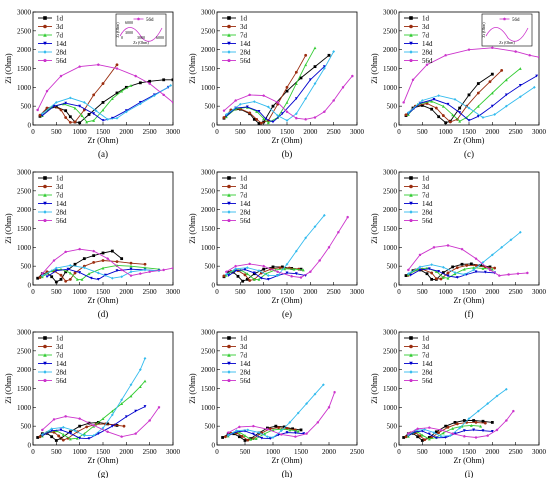 The width and height of the screenshot is (550, 483). Describe the element at coordinates (173, 292) in the screenshot. I see `x-tick-label: 3000` at that location.